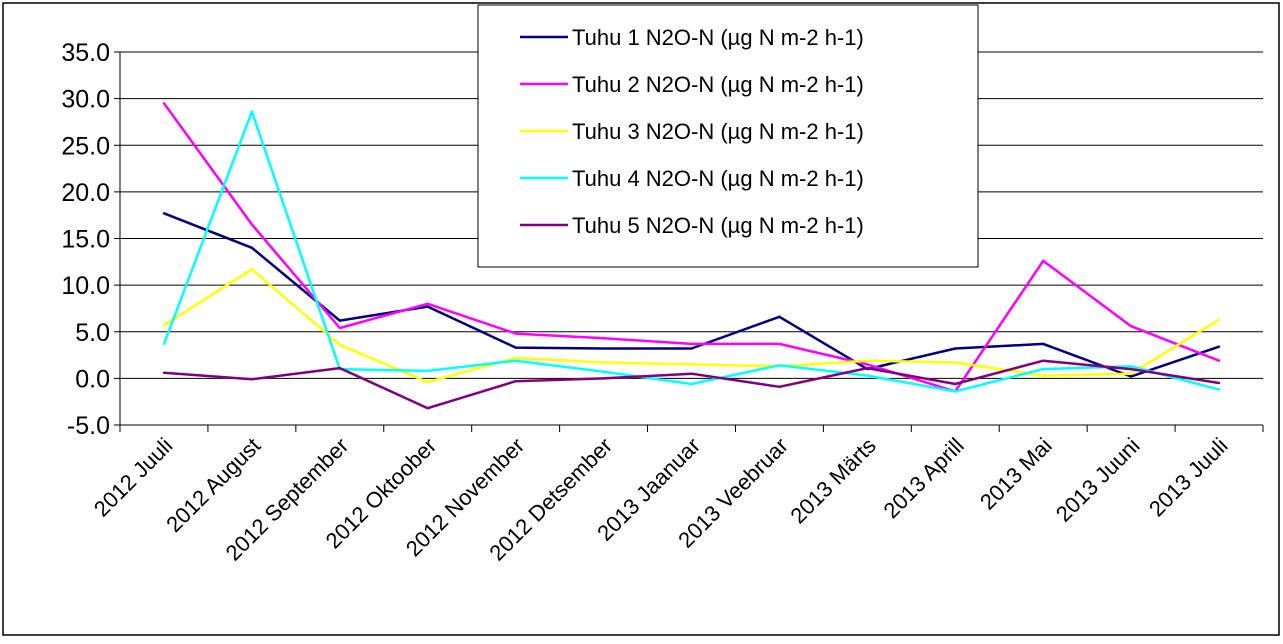 The height and width of the screenshot is (644, 1283). What do you see at coordinates (88, 426) in the screenshot?
I see `y-tick-label: -5.0` at bounding box center [88, 426].